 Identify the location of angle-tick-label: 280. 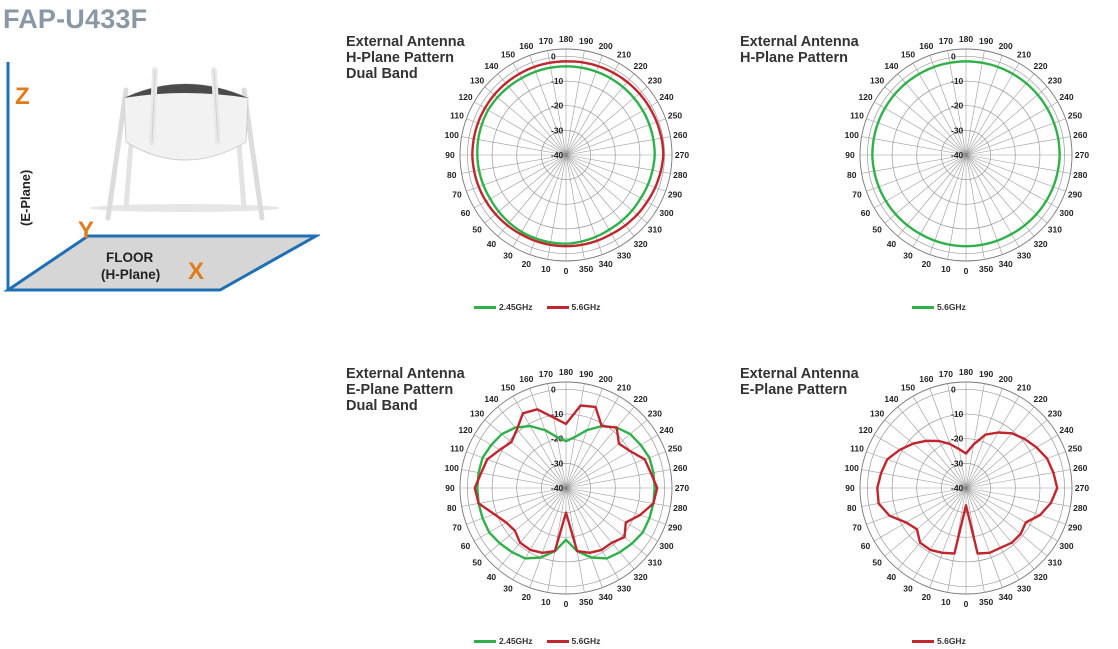
(1080, 508).